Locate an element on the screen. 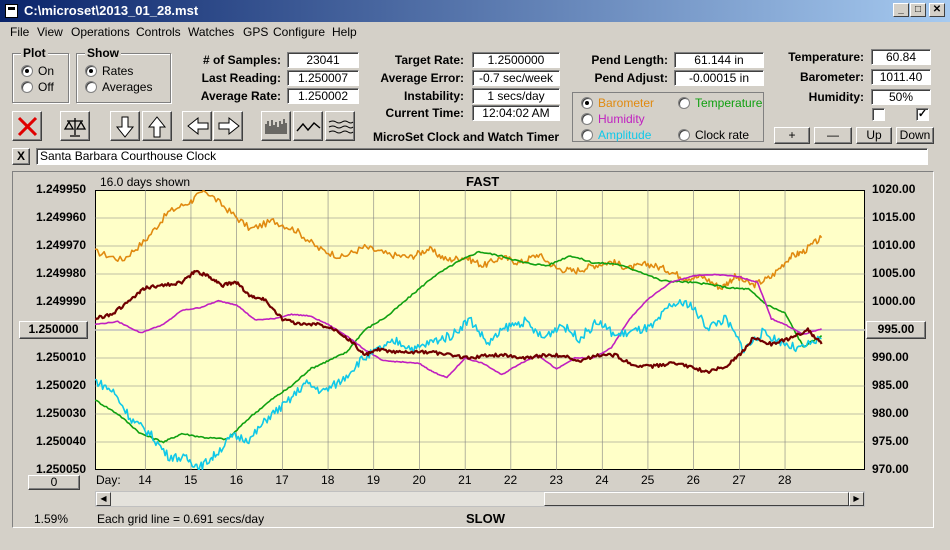  arrow-down-button is located at coordinates (125, 126).